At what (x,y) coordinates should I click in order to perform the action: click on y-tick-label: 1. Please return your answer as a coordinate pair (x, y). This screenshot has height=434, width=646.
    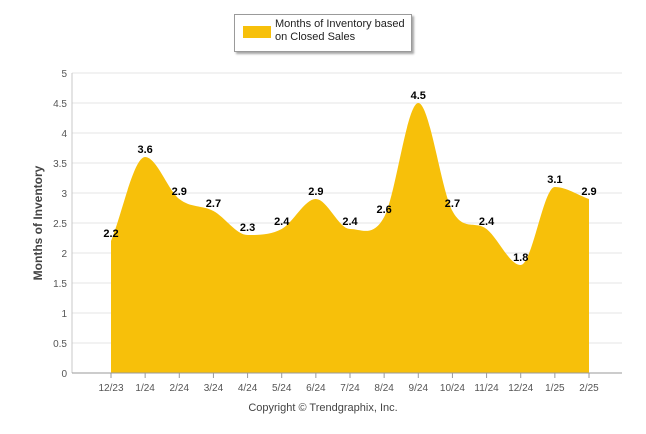
    Looking at the image, I should click on (64, 314).